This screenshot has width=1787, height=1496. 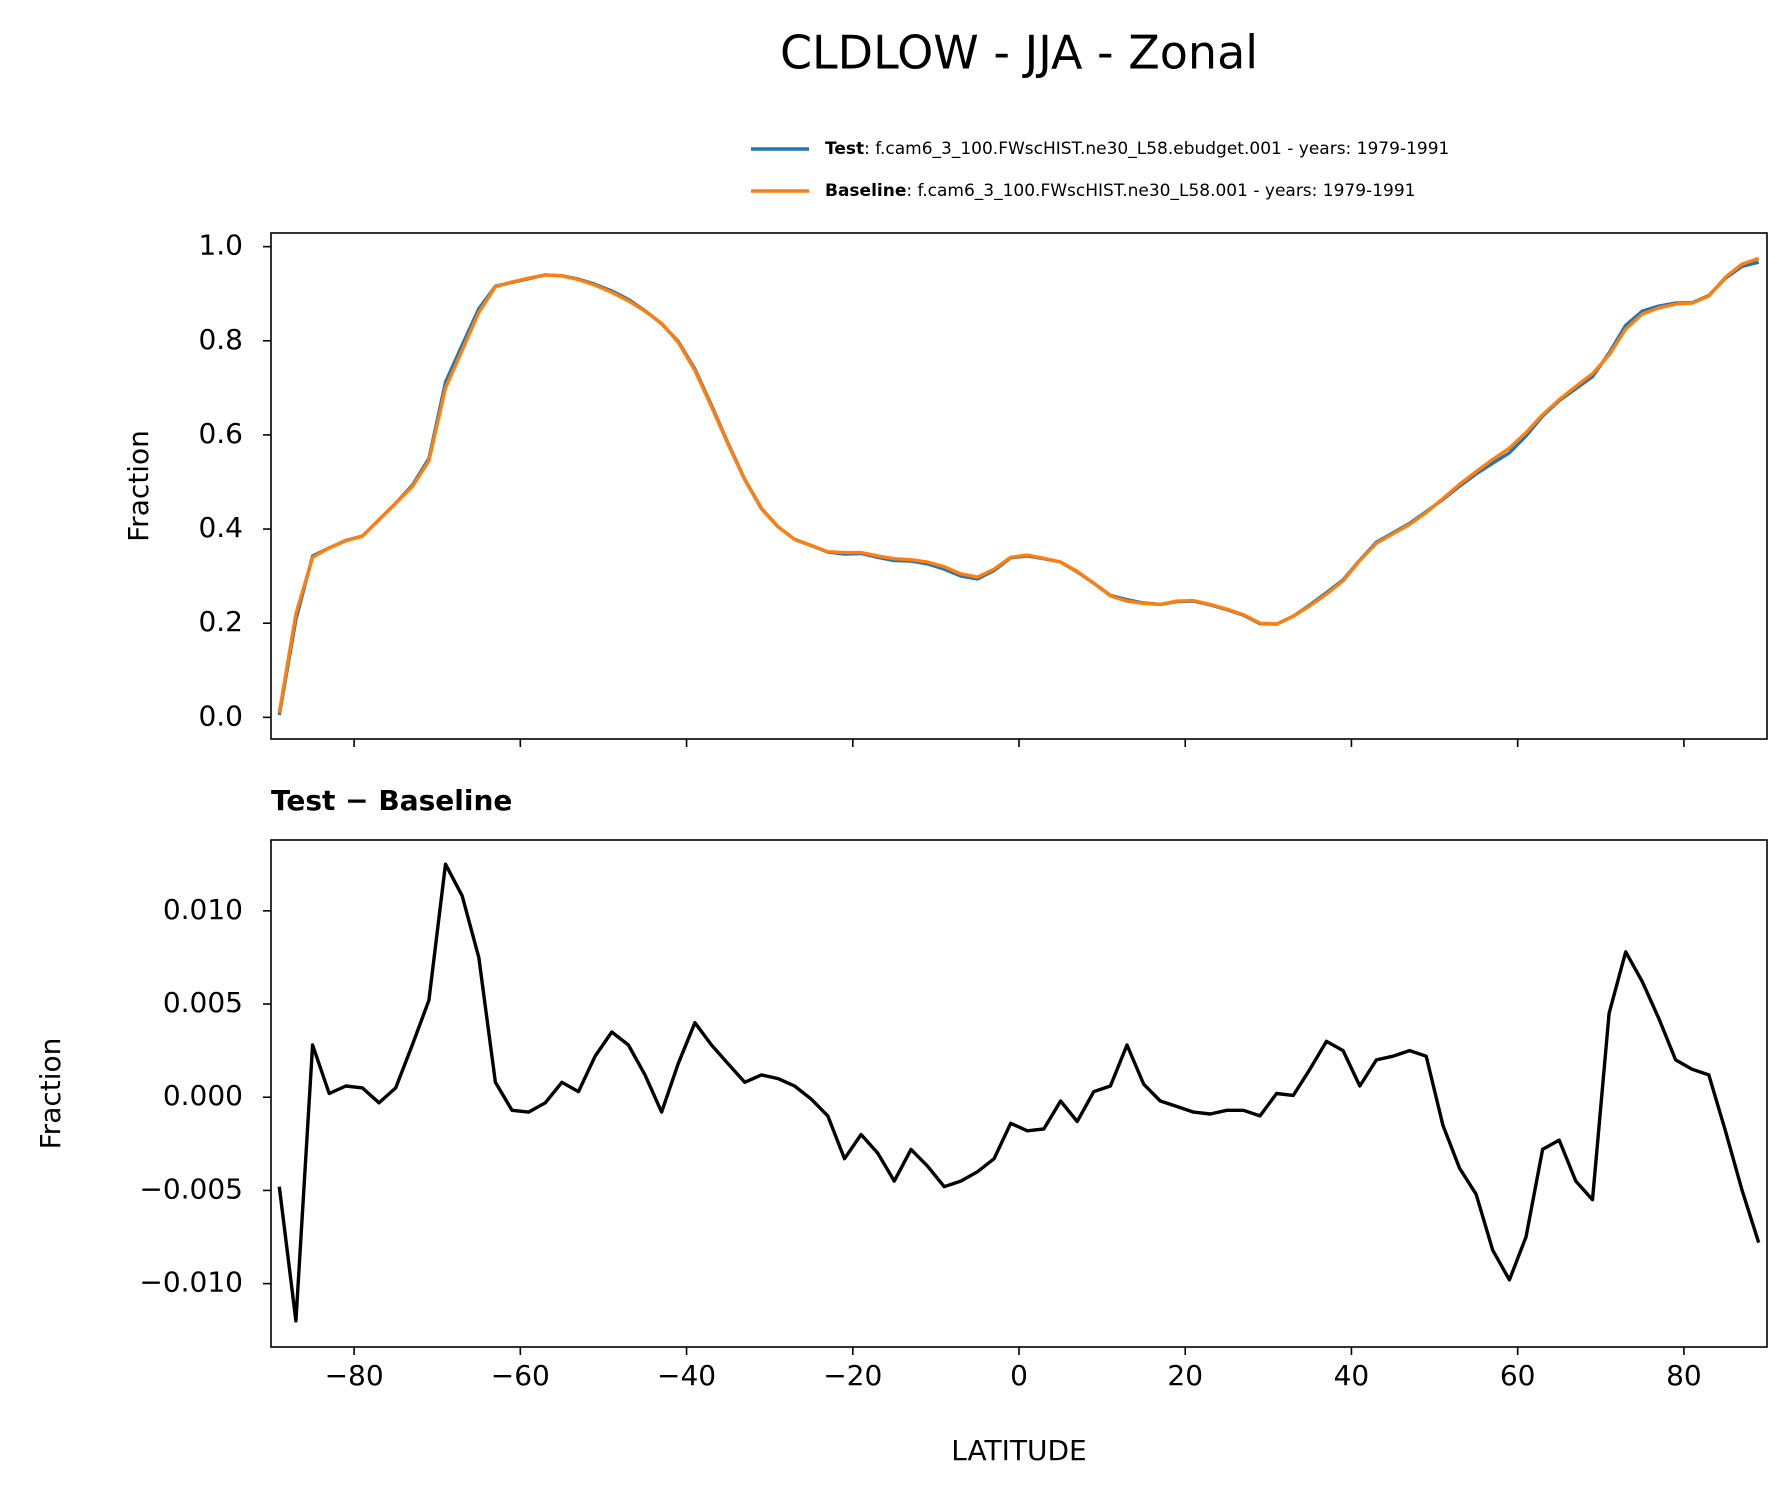 I want to click on subplot-title: Test − Baseline, so click(x=391, y=800).